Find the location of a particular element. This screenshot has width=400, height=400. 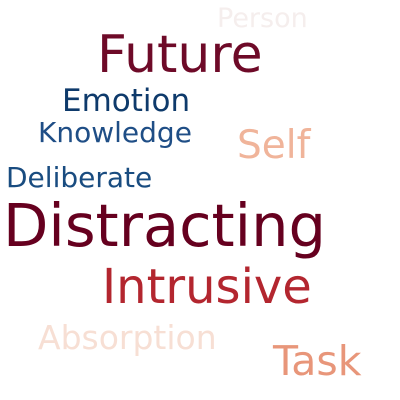

word-knowledge: Knowledge is located at coordinates (115, 132).